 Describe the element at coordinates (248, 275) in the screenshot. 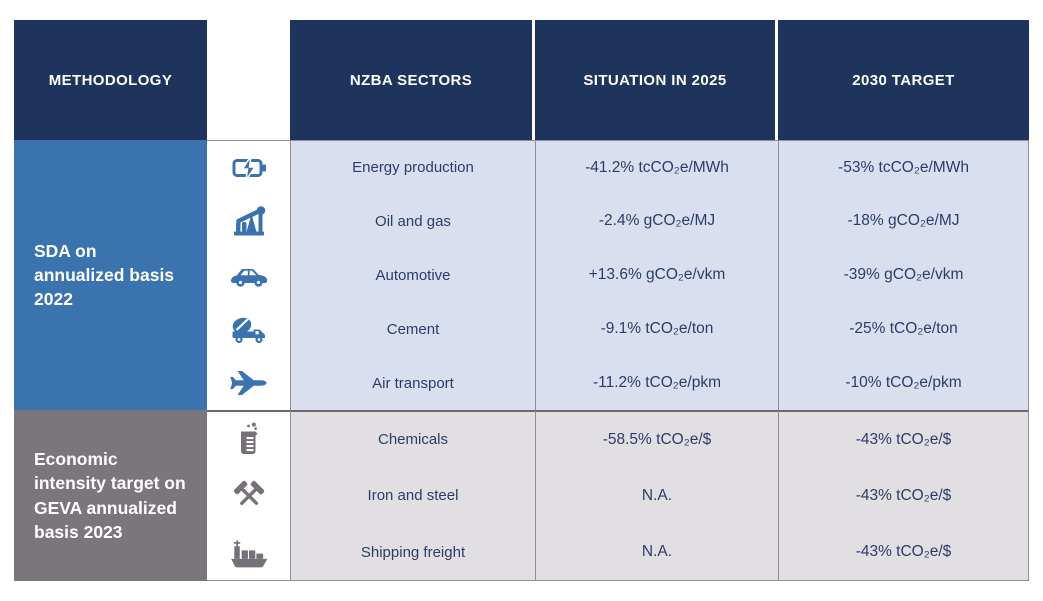

I see `car-icon` at that location.